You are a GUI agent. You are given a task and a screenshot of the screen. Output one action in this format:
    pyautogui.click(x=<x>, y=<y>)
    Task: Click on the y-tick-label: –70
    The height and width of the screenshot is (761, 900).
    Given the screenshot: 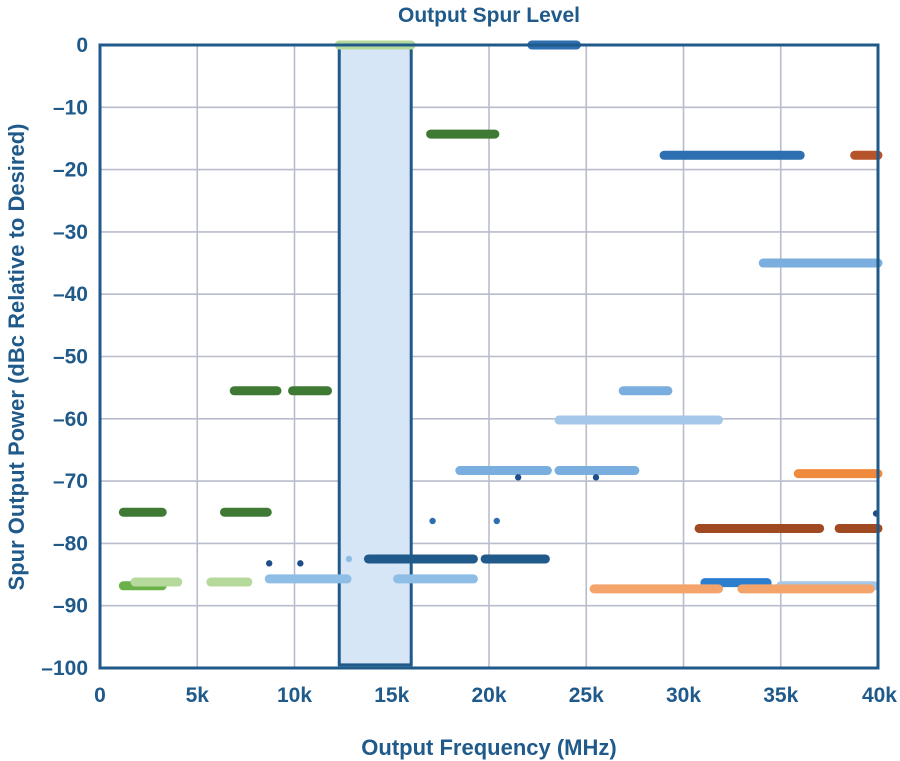 What is the action you would take?
    pyautogui.click(x=70, y=481)
    